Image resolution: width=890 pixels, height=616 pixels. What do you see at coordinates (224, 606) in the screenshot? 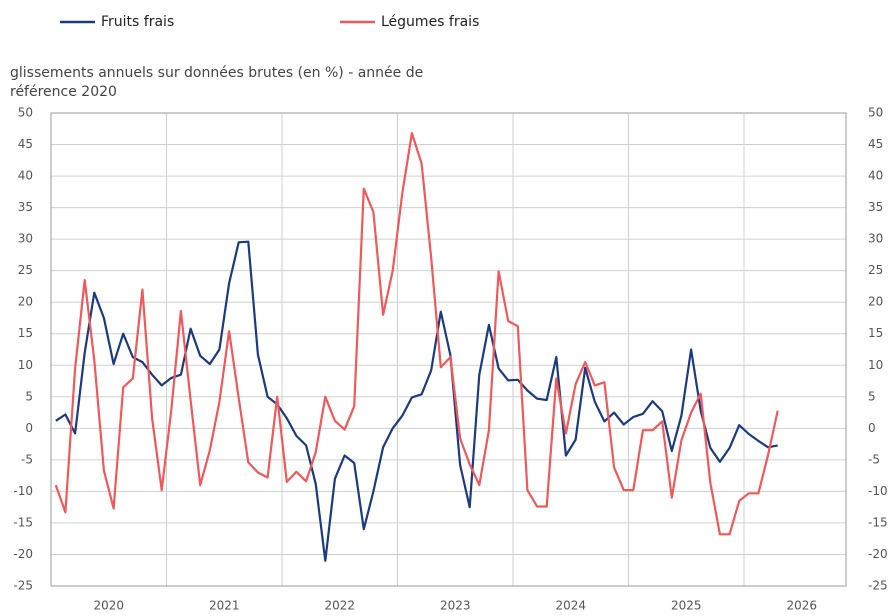
I see `x-tick-label: 2021` at bounding box center [224, 606].